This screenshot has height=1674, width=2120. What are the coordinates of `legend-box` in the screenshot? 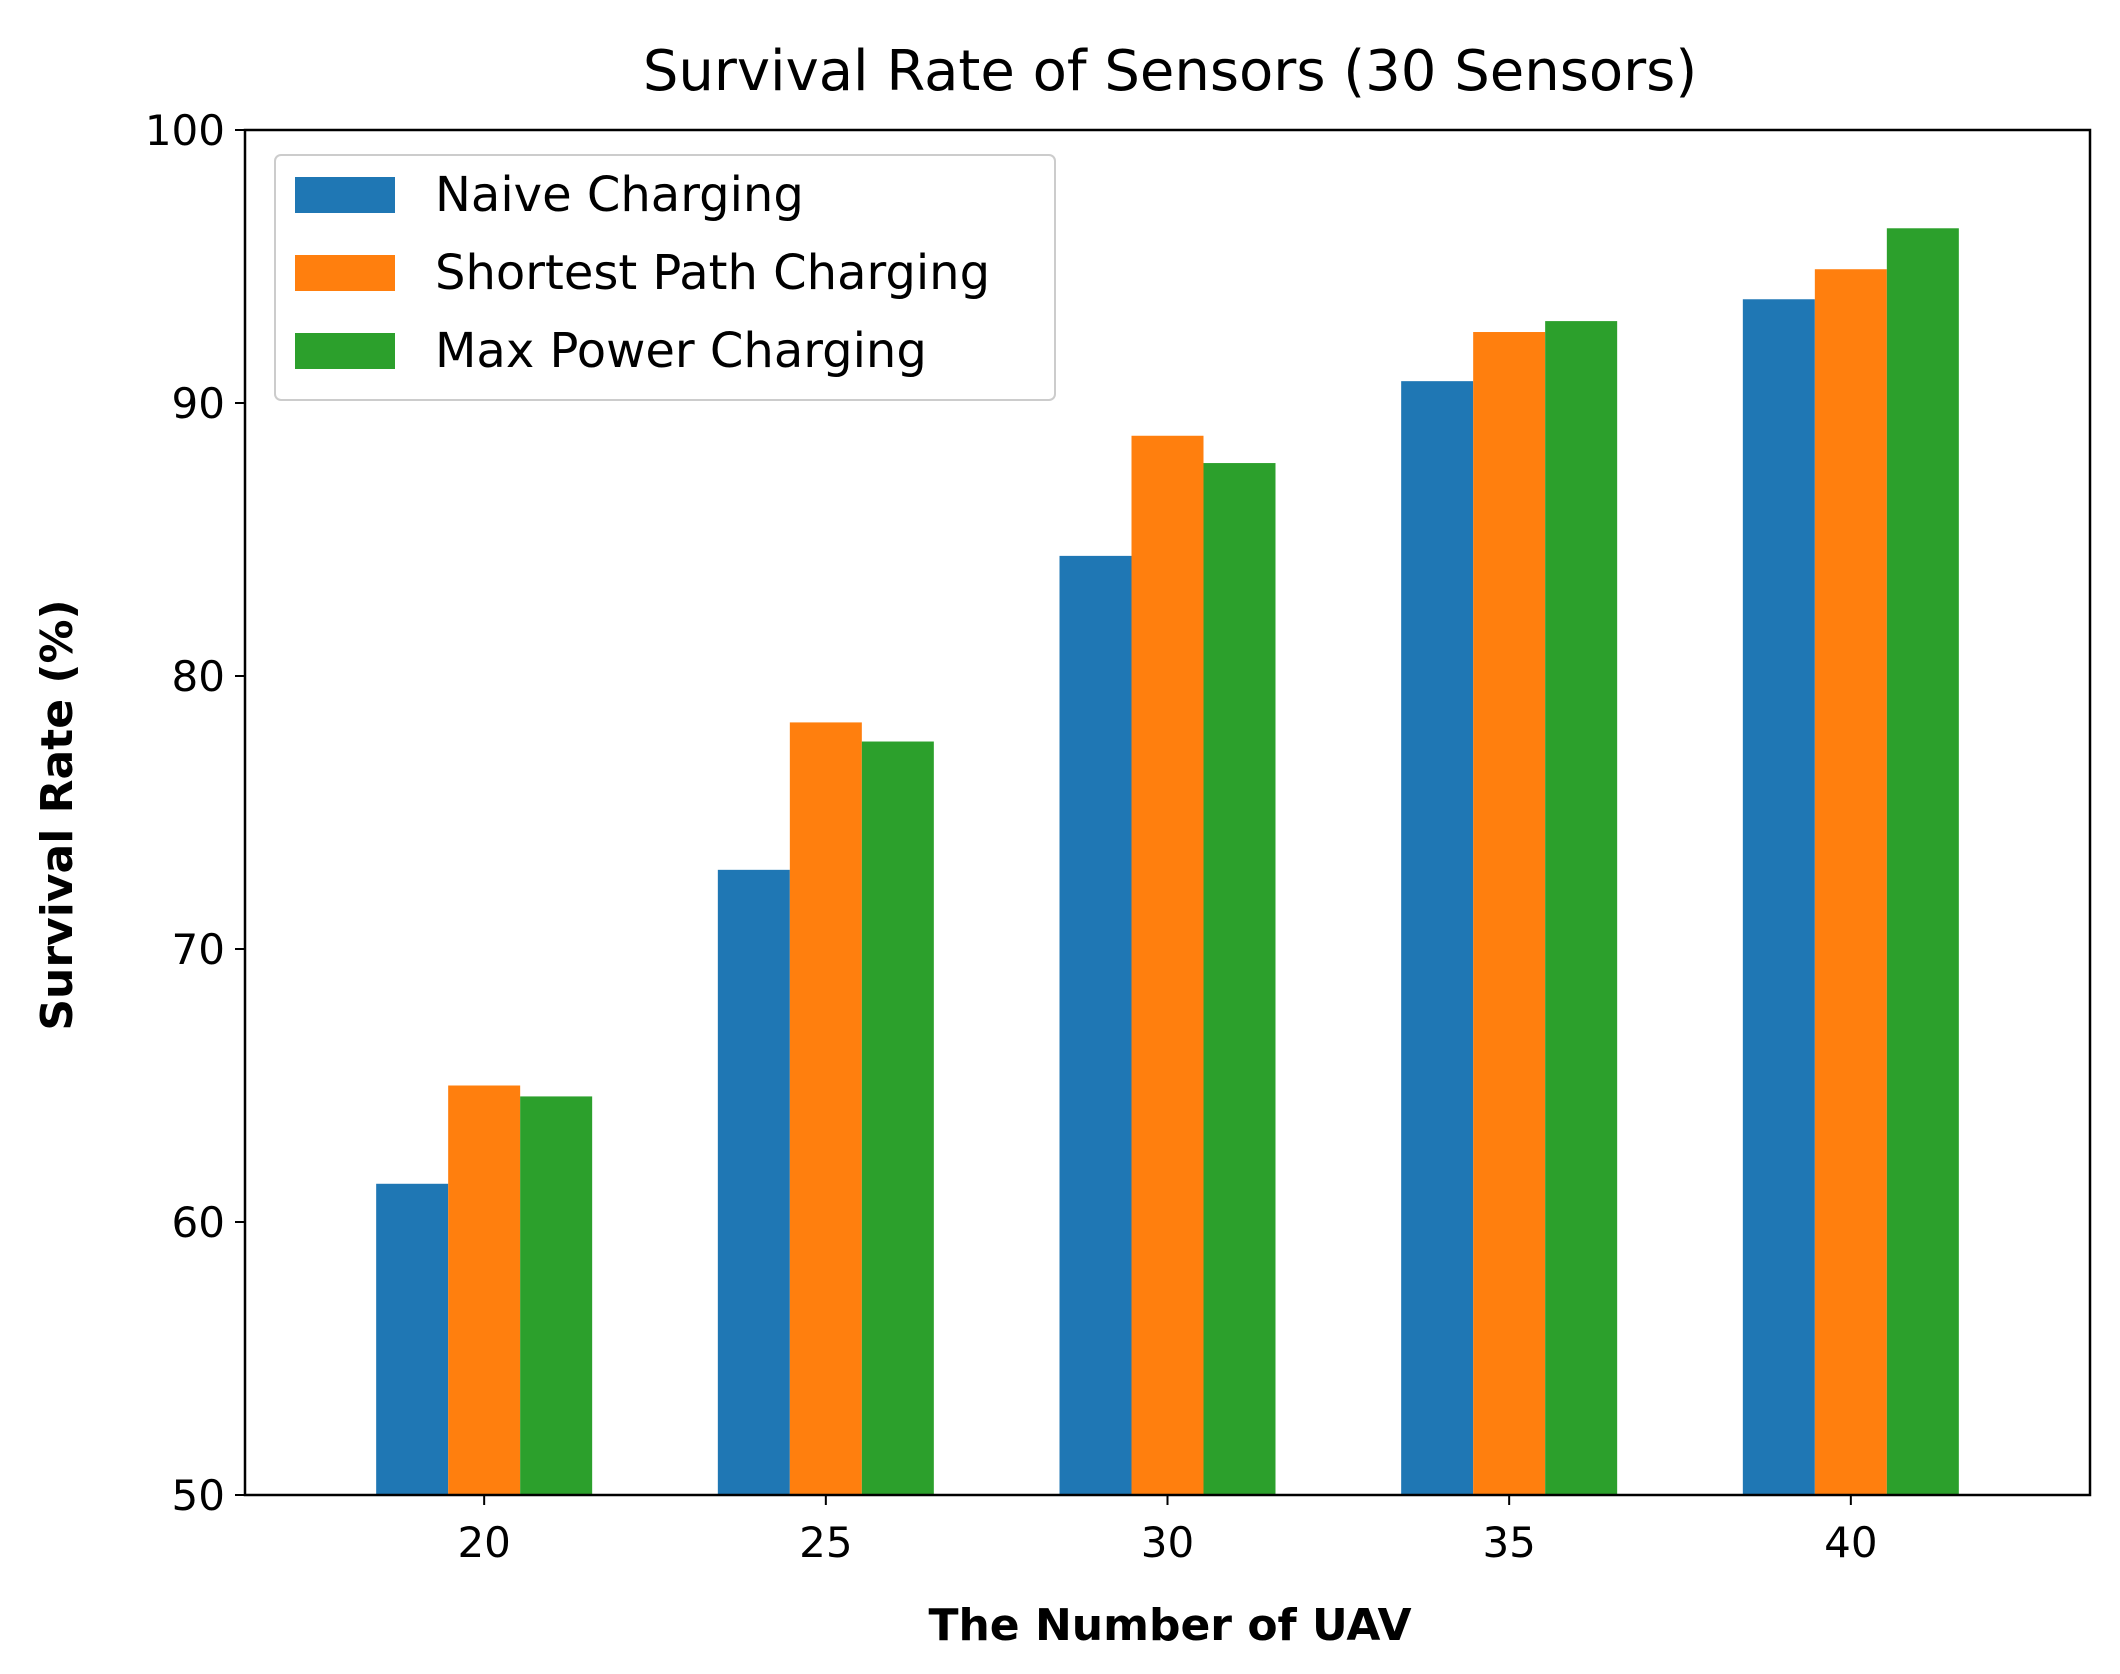 It's located at (665, 277).